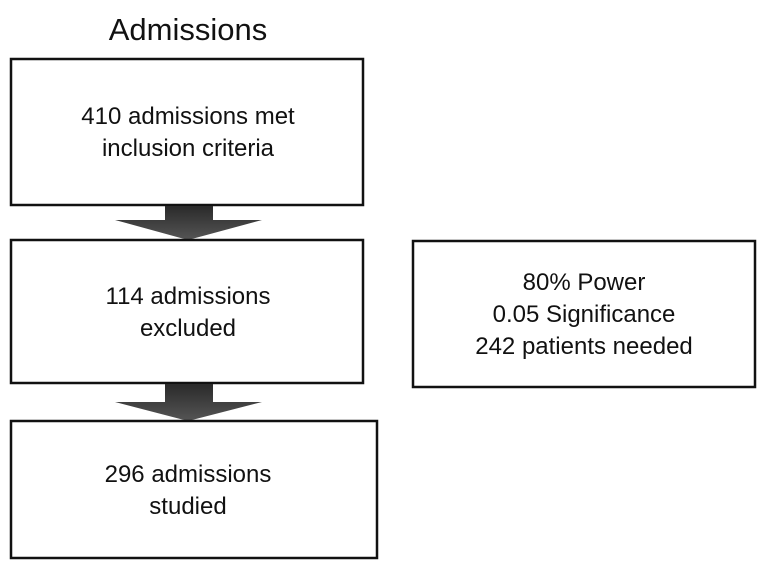 This screenshot has width=757, height=565. Describe the element at coordinates (188, 296) in the screenshot. I see `node-label: 114 admissions` at that location.